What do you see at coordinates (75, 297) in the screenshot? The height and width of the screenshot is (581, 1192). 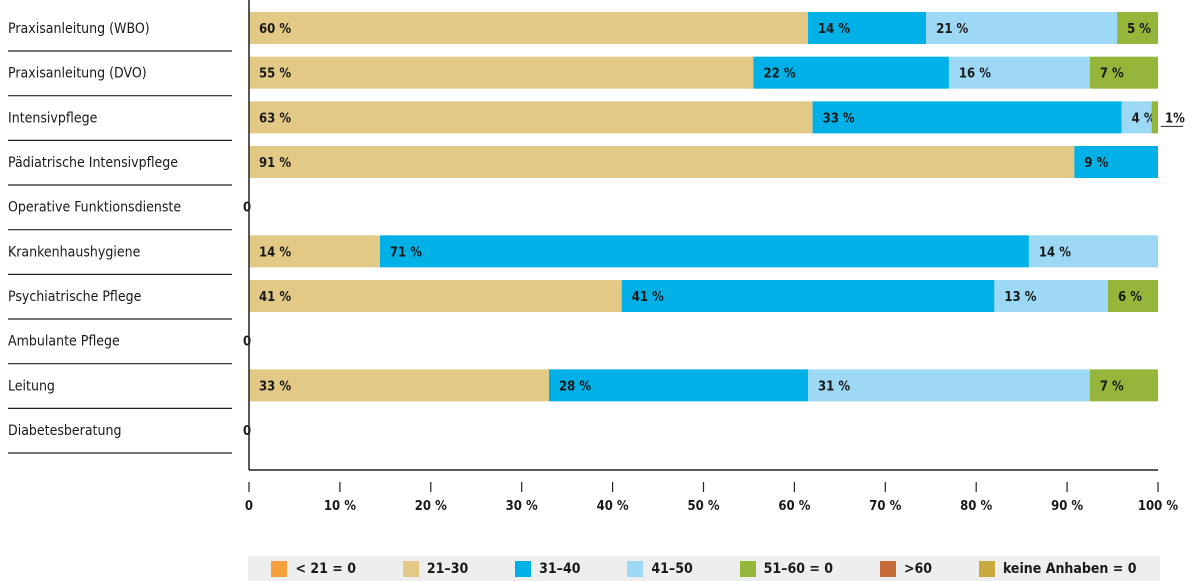 I see `row-label: Psychiatrische Pflege` at bounding box center [75, 297].